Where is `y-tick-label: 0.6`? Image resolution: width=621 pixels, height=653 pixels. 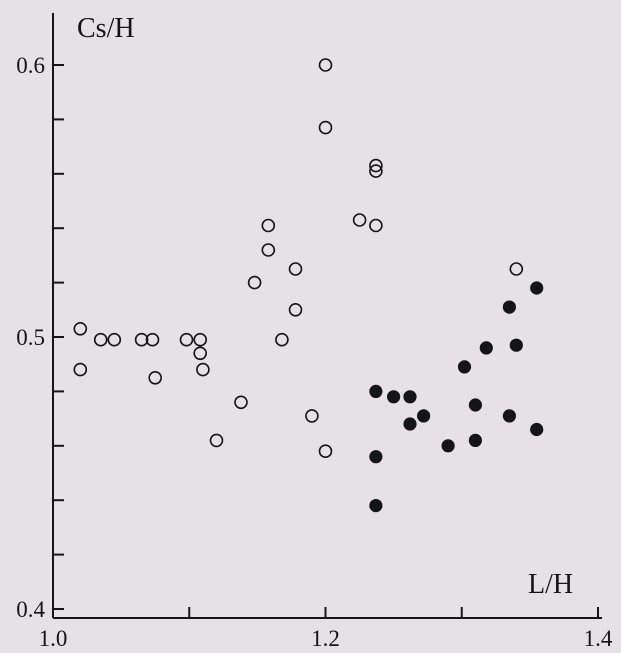 y-tick-label: 0.6 is located at coordinates (30, 65).